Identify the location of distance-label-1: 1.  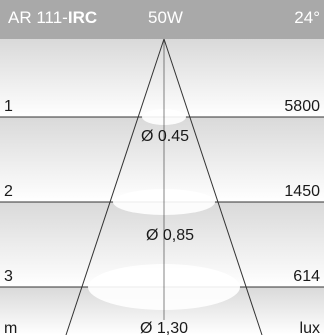
(8, 106).